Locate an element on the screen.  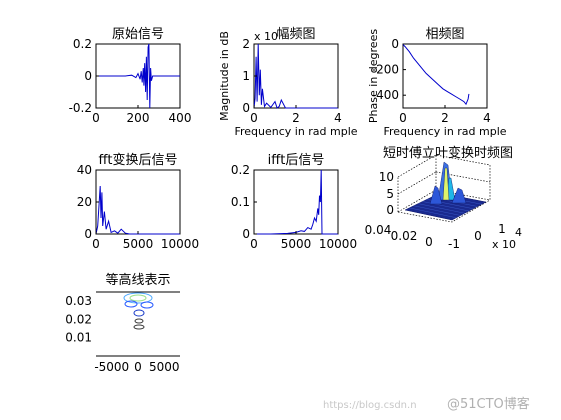
plot-p7: 等高线表示 0.03 0.02 0.01 -5000 0 5000 is located at coordinates (122, 323).